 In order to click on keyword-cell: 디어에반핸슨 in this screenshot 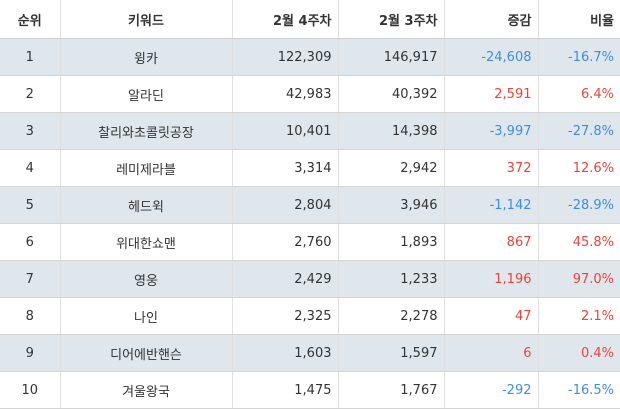, I will do `click(146, 353)`.